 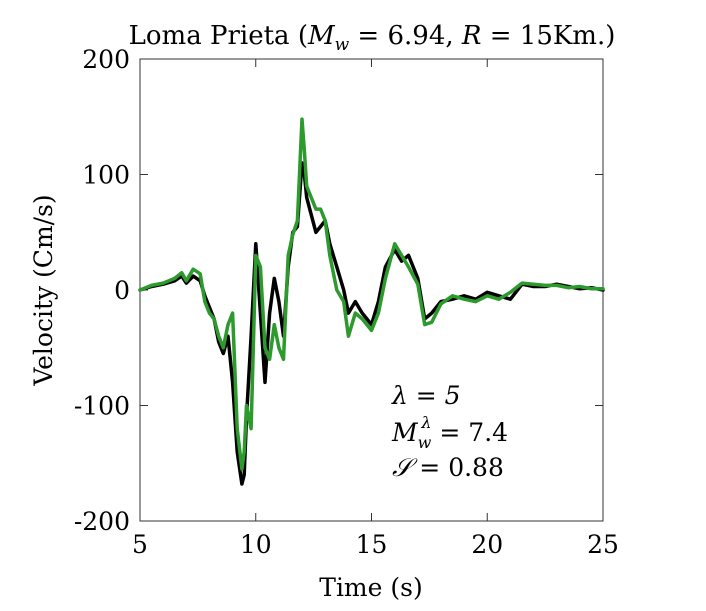 What do you see at coordinates (256, 544) in the screenshot?
I see `x-tick-label: 10` at bounding box center [256, 544].